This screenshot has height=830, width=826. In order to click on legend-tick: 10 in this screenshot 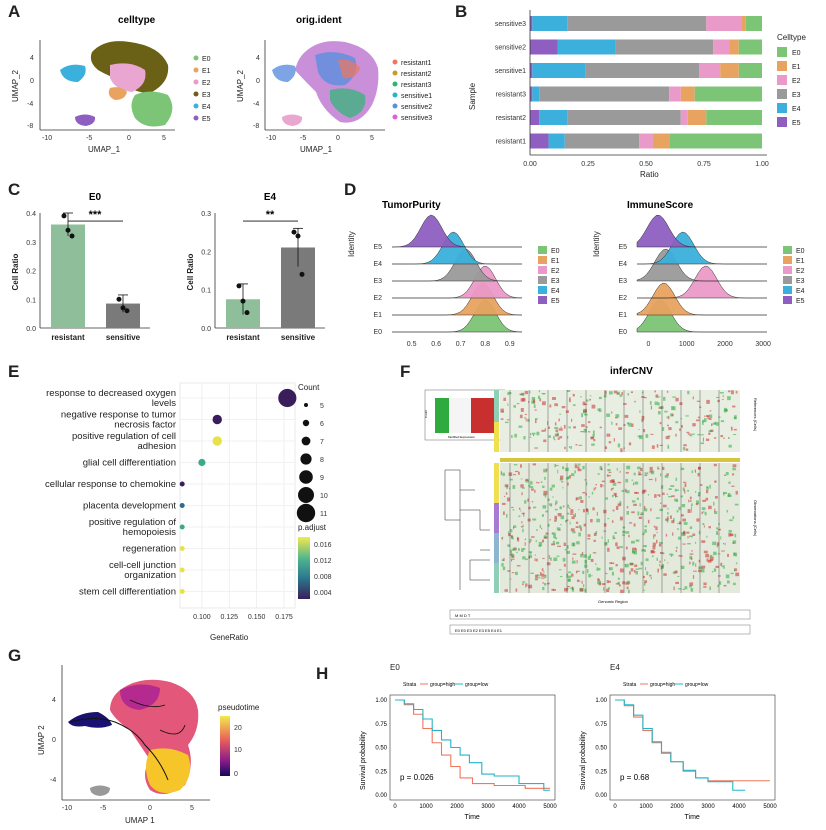, I will do `click(238, 750)`.